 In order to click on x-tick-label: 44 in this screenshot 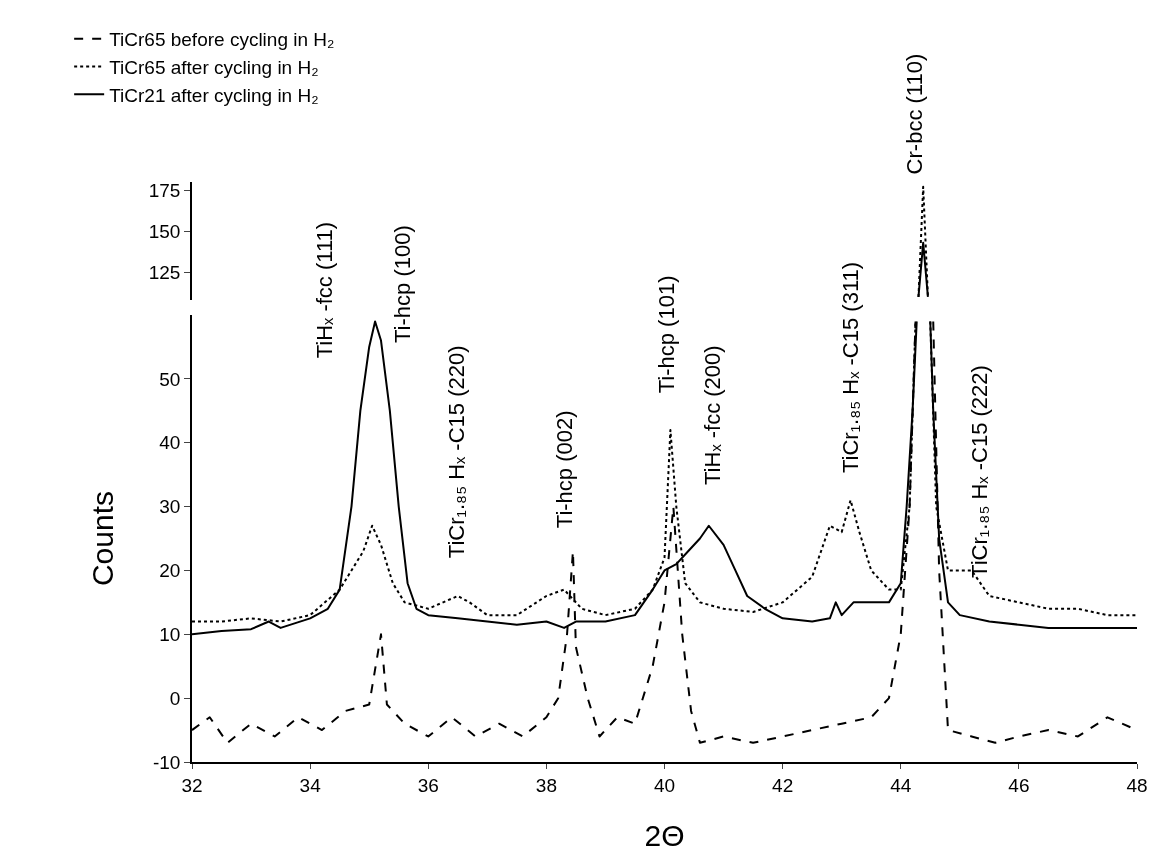, I will do `click(901, 785)`.